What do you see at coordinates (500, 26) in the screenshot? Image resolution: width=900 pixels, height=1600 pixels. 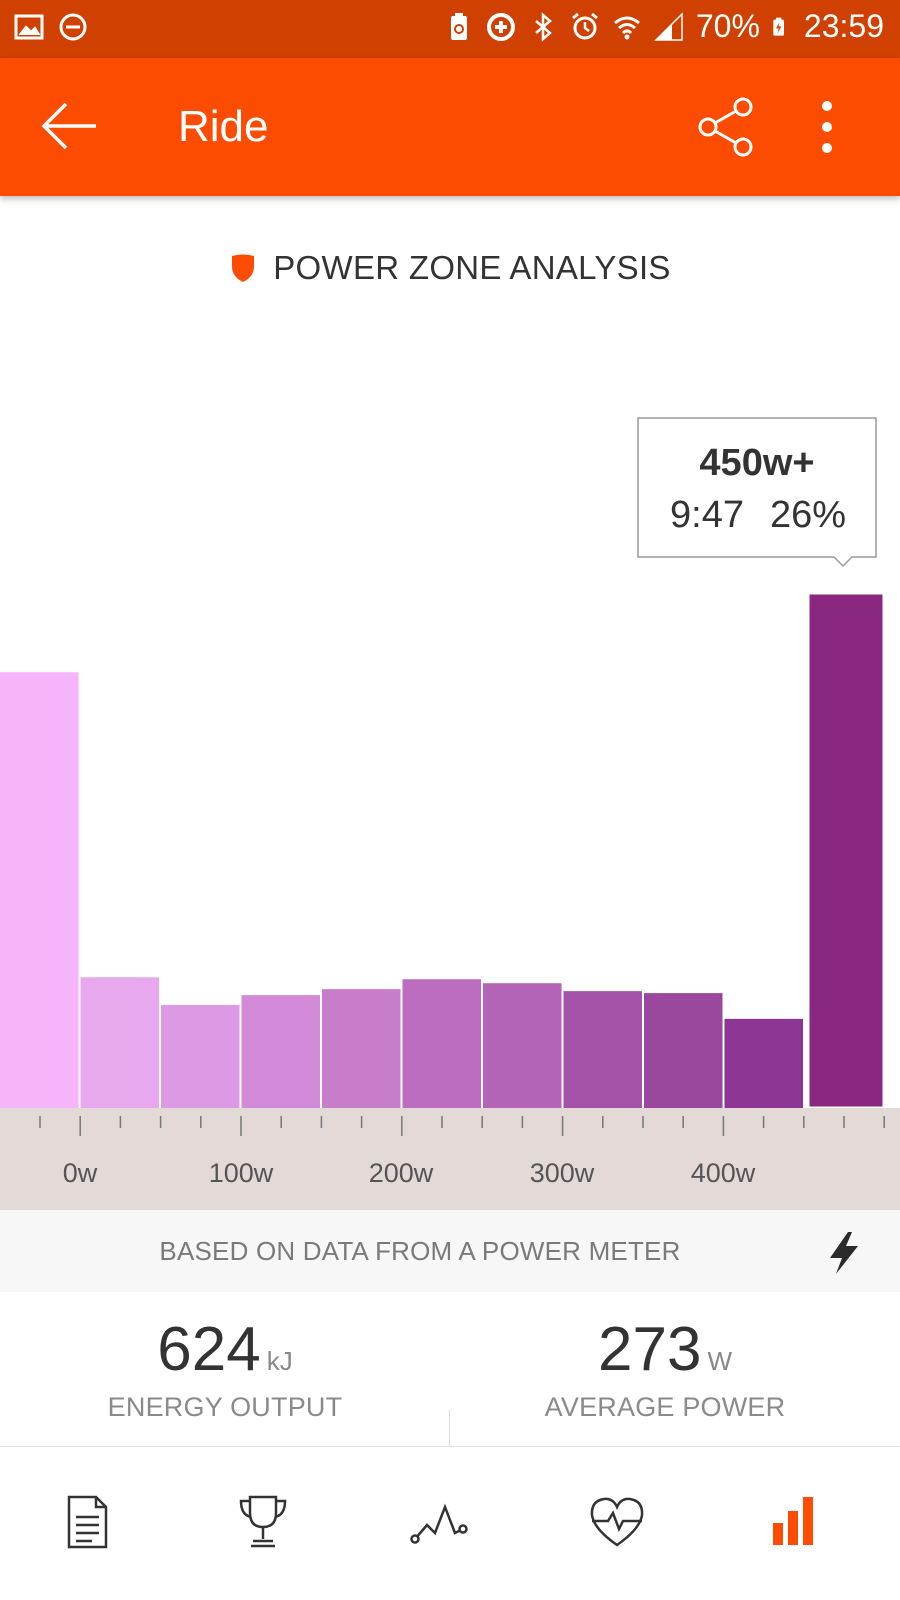 I see `sync-icon` at bounding box center [500, 26].